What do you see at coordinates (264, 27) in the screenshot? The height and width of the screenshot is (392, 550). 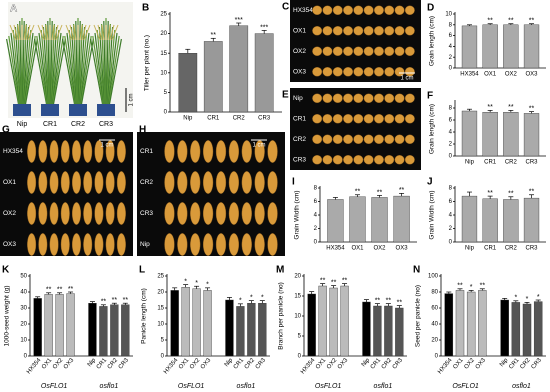 I see `significance: ***` at bounding box center [264, 27].